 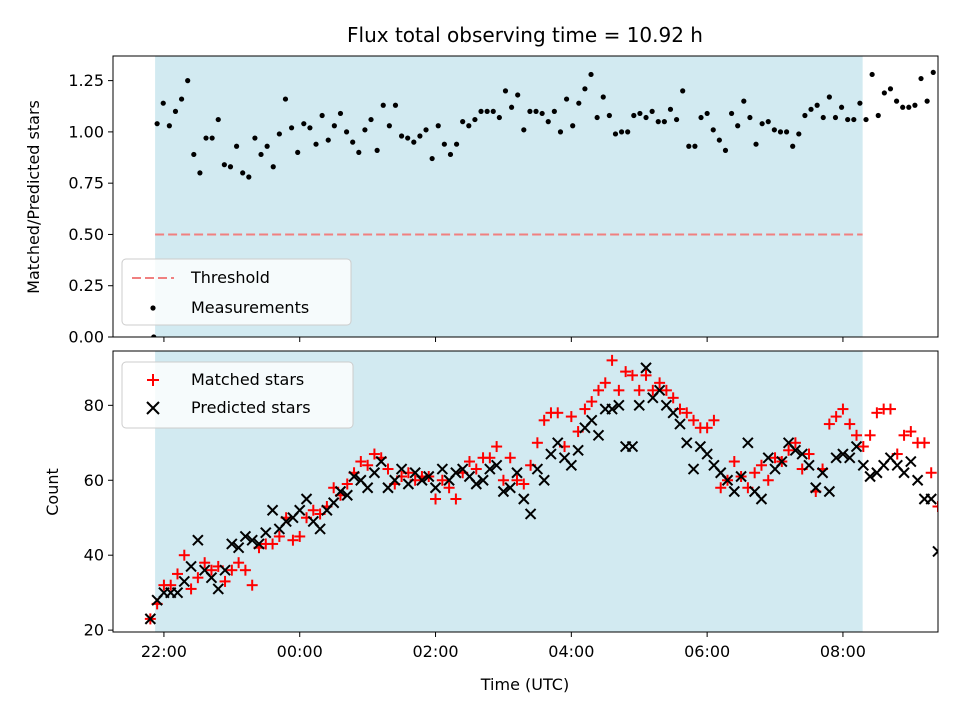 What do you see at coordinates (164, 651) in the screenshot?
I see `x-tick-label: 22:00` at bounding box center [164, 651].